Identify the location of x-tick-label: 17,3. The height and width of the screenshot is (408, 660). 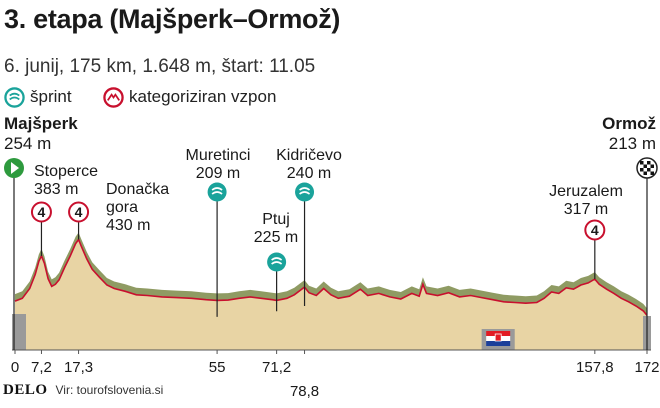
(78, 367).